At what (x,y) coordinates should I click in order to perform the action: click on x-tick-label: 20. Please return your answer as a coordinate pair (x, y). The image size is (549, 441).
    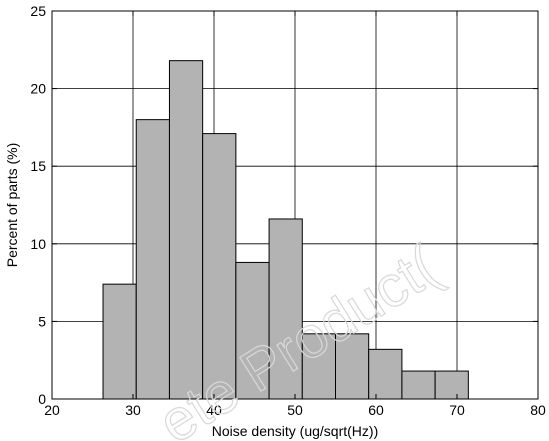
    Looking at the image, I should click on (52, 410).